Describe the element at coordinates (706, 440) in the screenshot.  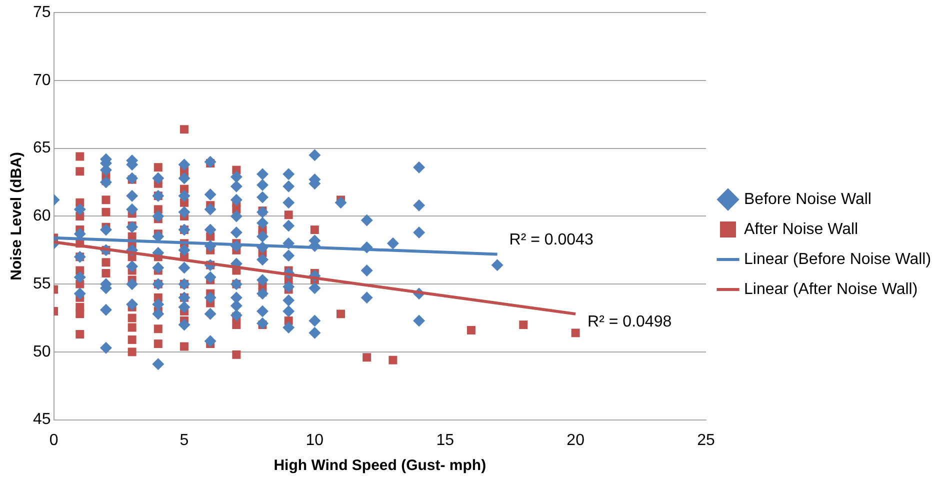
I see `x-tick-label: 25` at that location.